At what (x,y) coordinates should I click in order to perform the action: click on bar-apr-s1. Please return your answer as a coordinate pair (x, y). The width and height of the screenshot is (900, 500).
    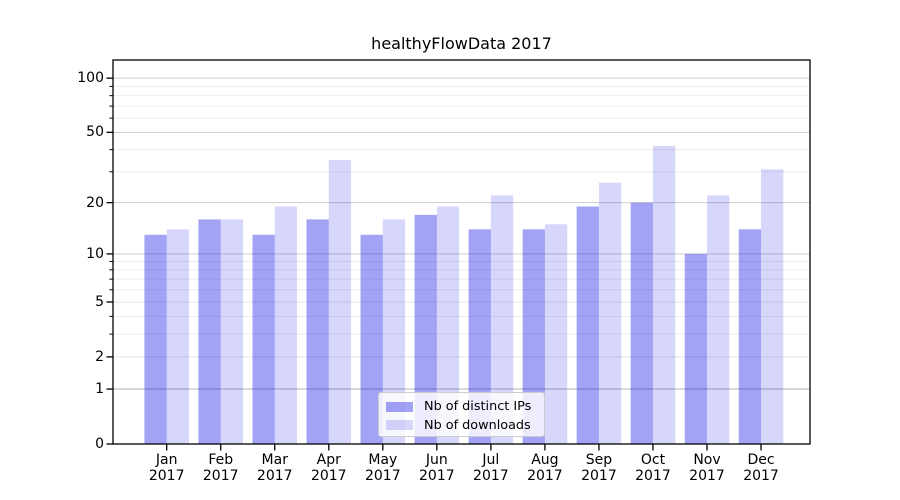
    Looking at the image, I should click on (340, 301).